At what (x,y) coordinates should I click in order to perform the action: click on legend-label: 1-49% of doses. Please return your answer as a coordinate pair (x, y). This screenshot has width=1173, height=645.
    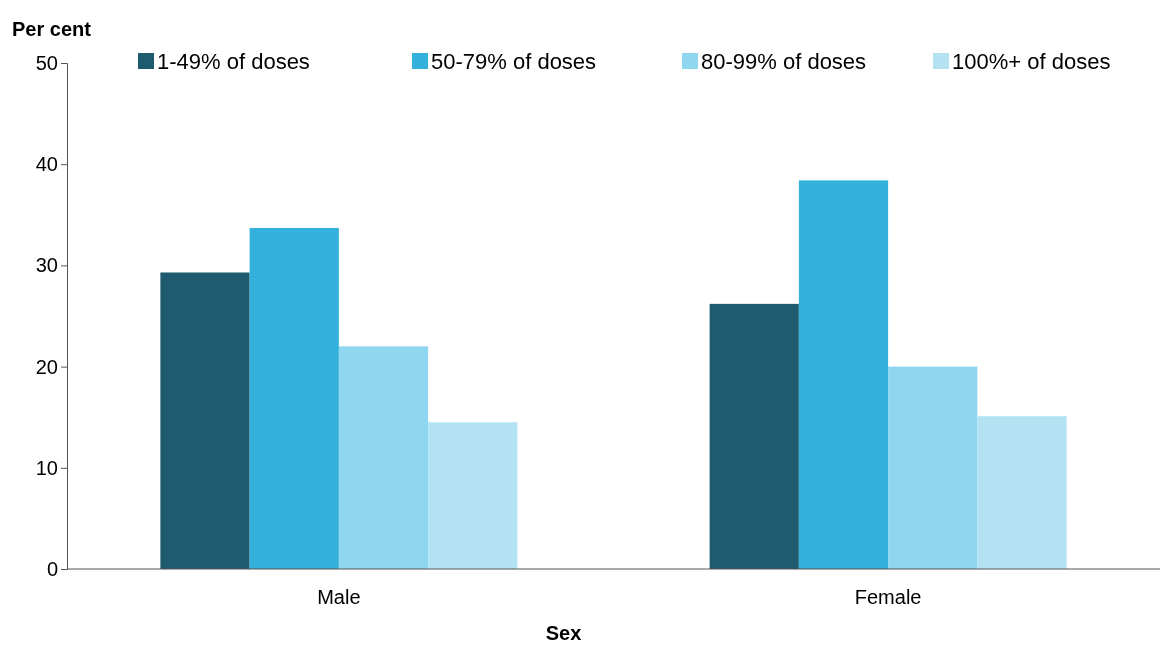
    Looking at the image, I should click on (233, 61).